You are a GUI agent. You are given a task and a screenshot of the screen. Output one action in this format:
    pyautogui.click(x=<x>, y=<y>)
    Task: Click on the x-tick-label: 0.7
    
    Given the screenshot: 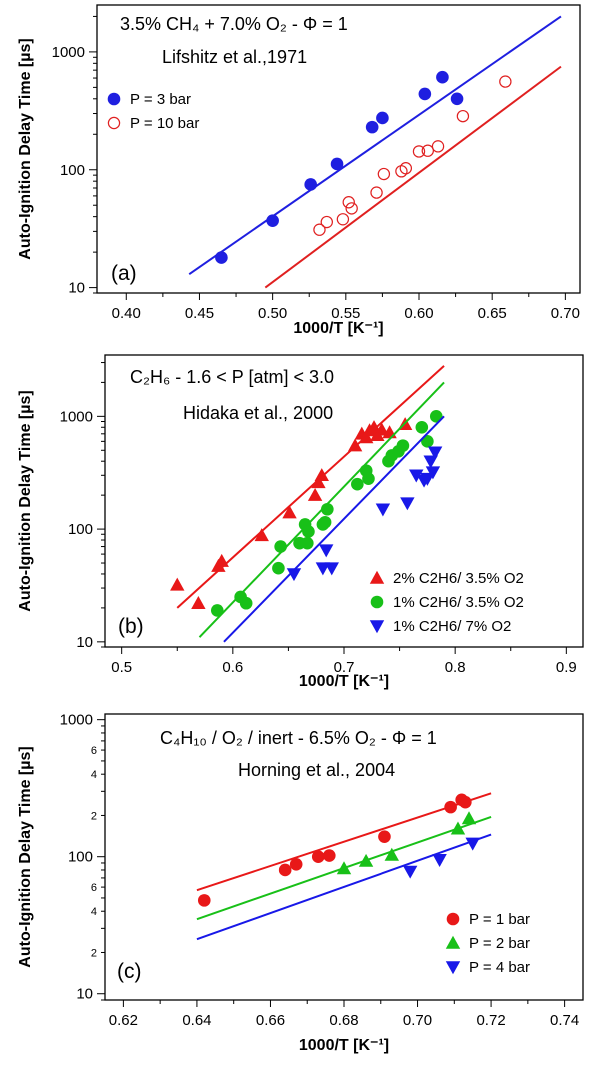 What is the action you would take?
    pyautogui.click(x=344, y=667)
    